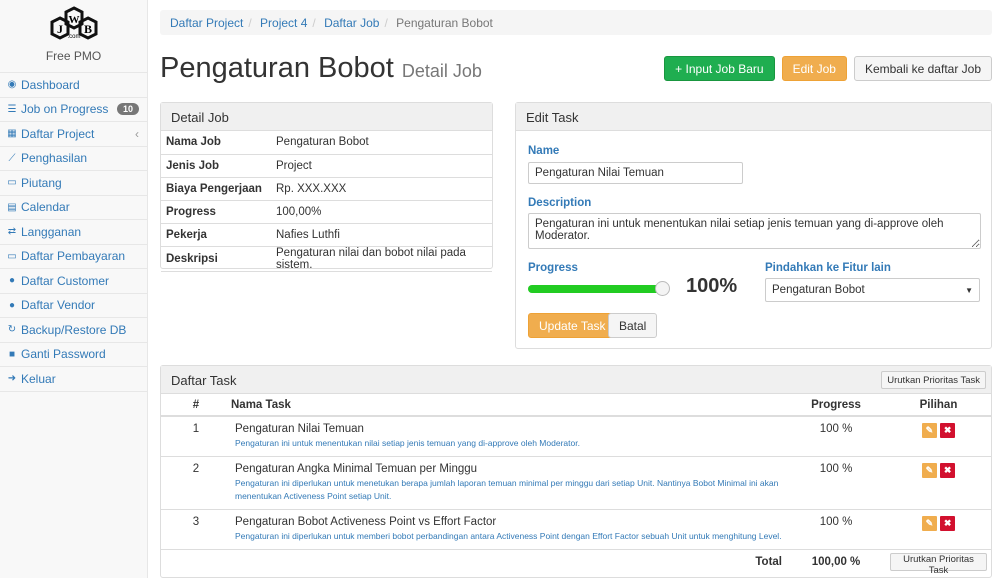 Image resolution: width=1000 pixels, height=582 pixels. Describe the element at coordinates (711, 286) in the screenshot. I see `progress-value: 100%` at that location.